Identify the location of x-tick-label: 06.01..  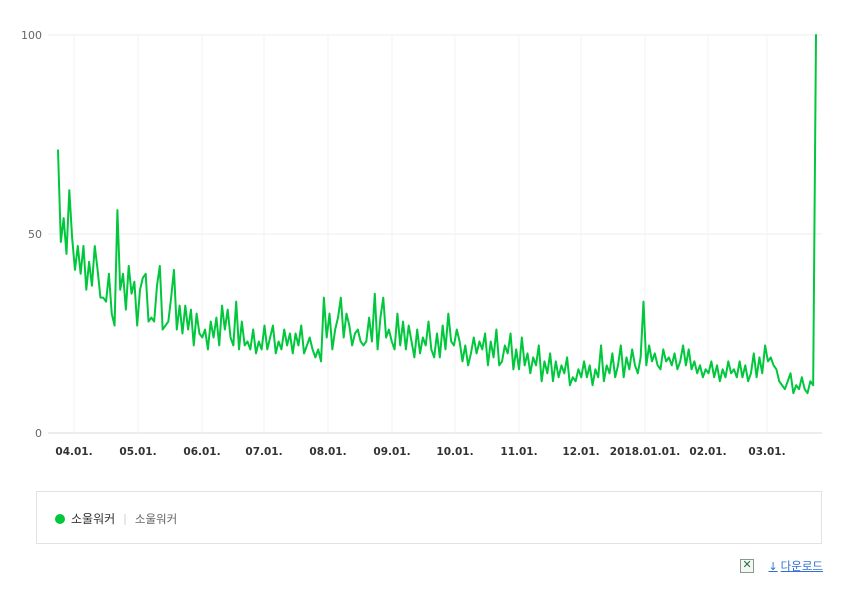
(201, 452).